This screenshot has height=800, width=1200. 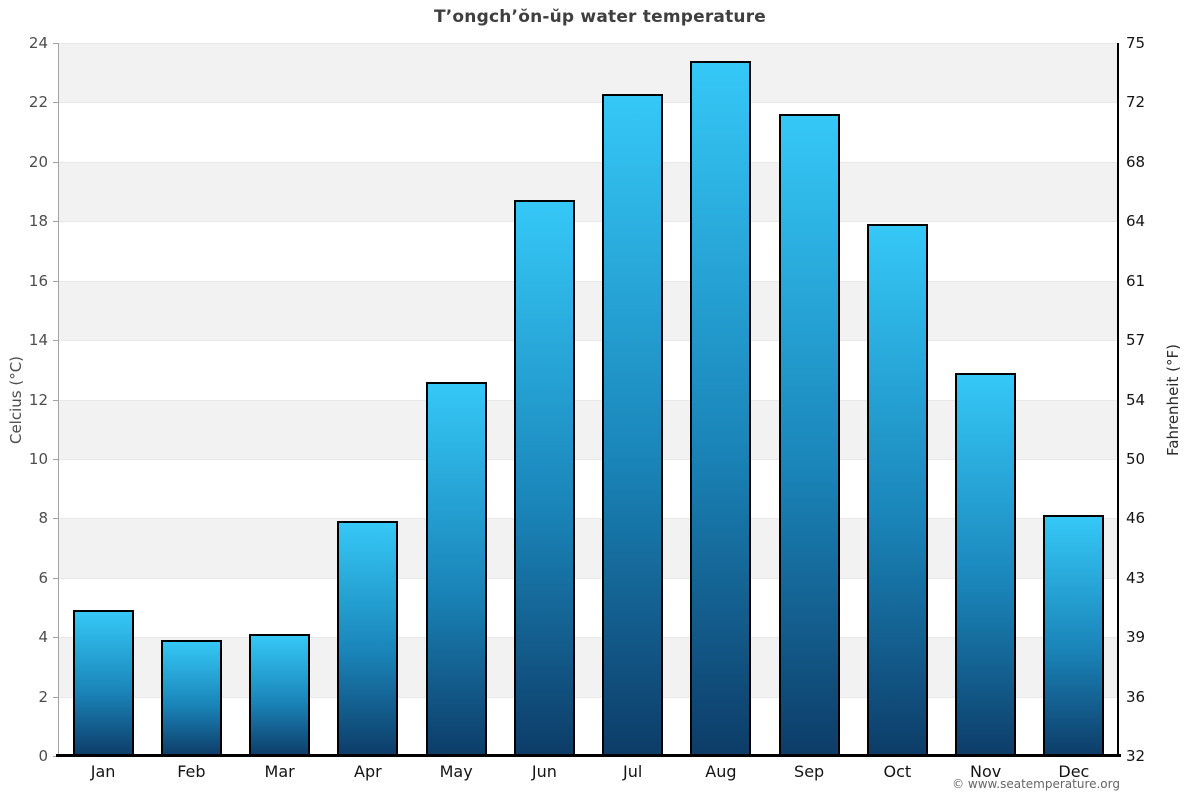 What do you see at coordinates (280, 695) in the screenshot?
I see `temperature-bar-mar` at bounding box center [280, 695].